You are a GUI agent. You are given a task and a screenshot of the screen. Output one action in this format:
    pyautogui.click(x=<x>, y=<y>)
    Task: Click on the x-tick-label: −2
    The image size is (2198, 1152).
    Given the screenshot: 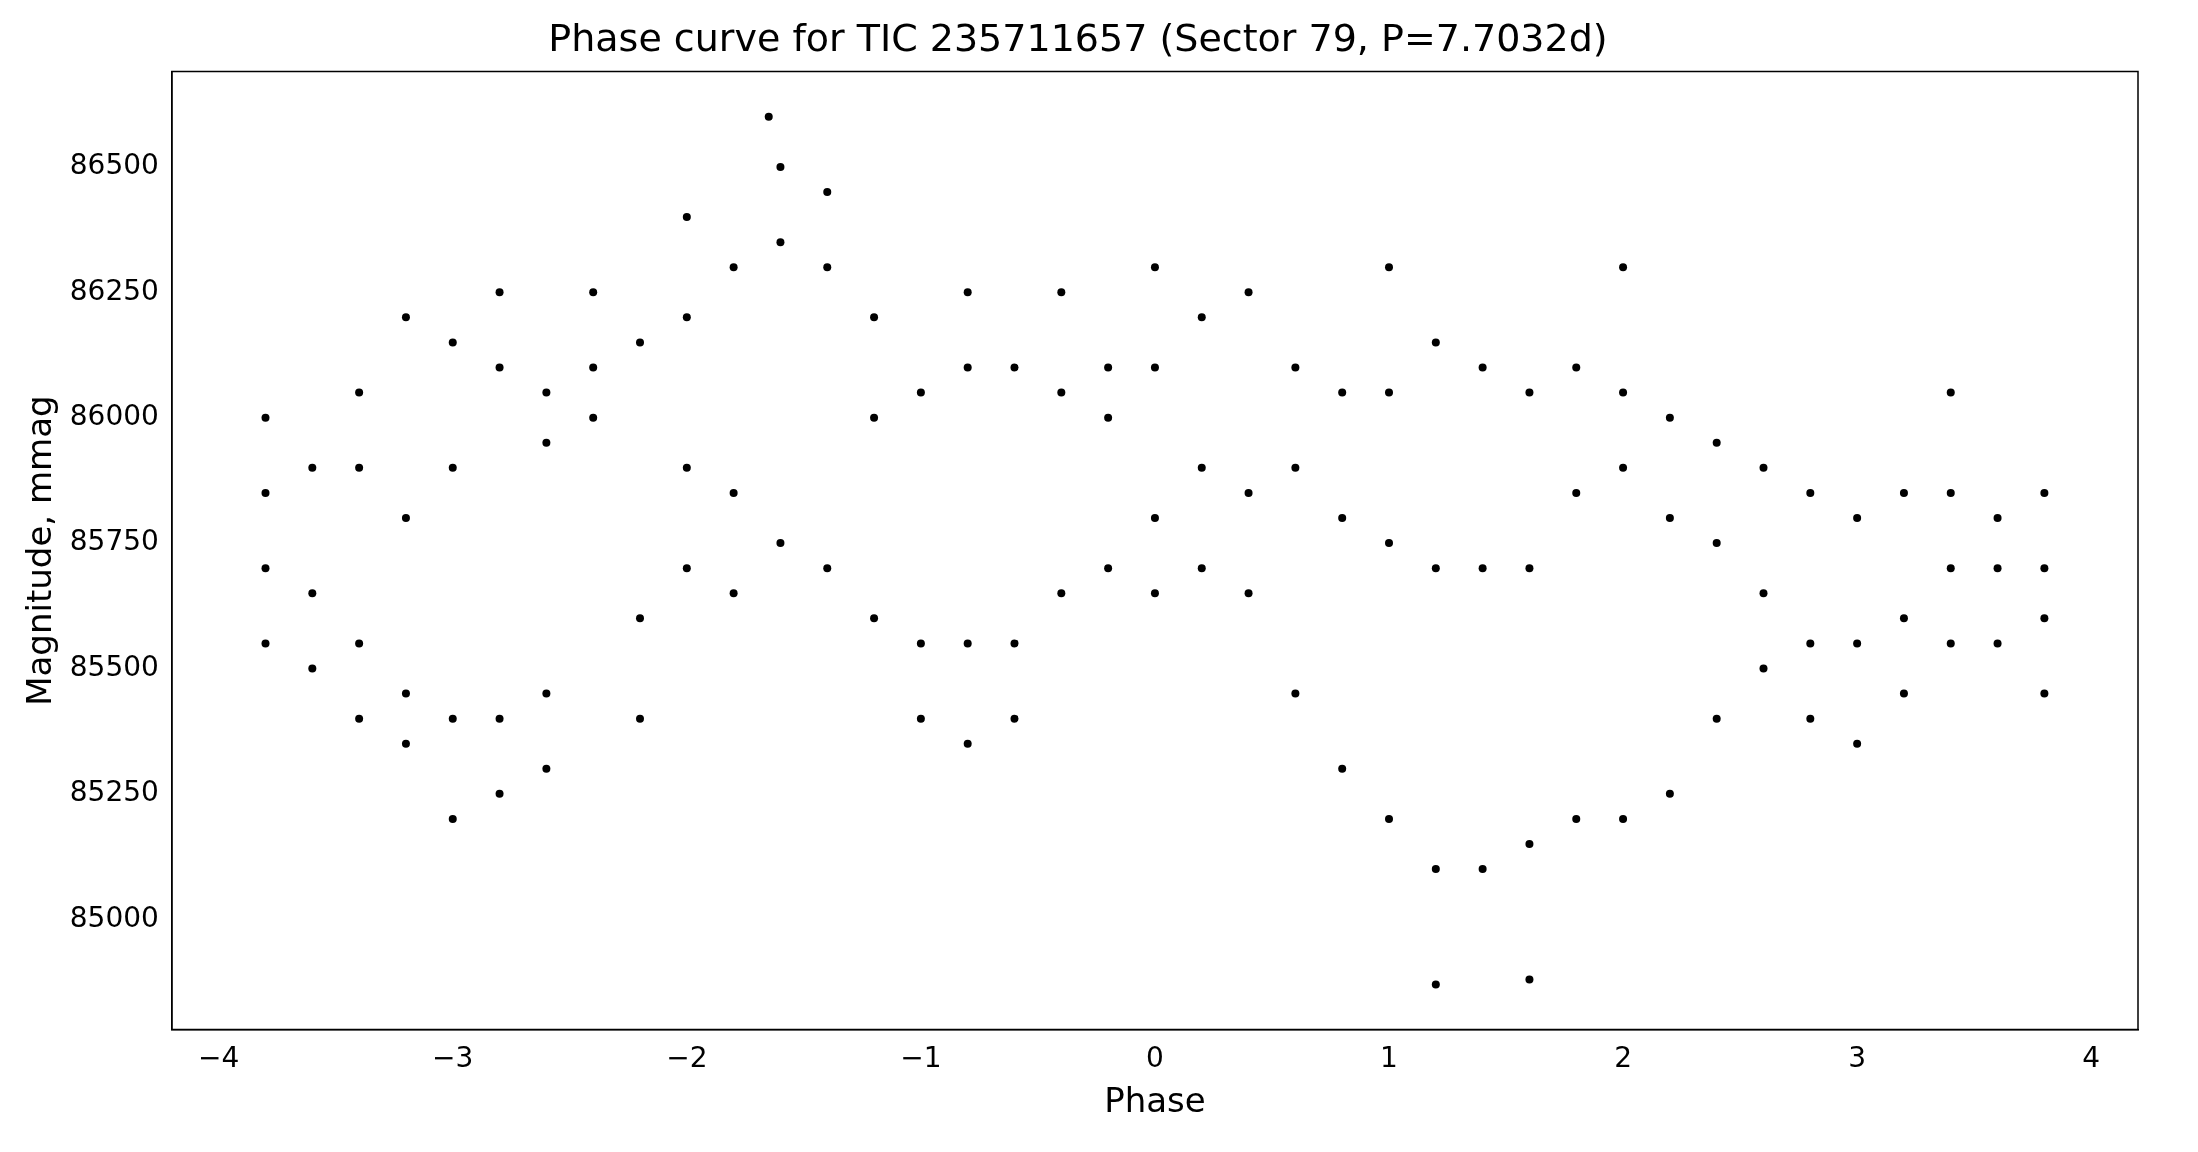 What is the action you would take?
    pyautogui.click(x=687, y=1057)
    